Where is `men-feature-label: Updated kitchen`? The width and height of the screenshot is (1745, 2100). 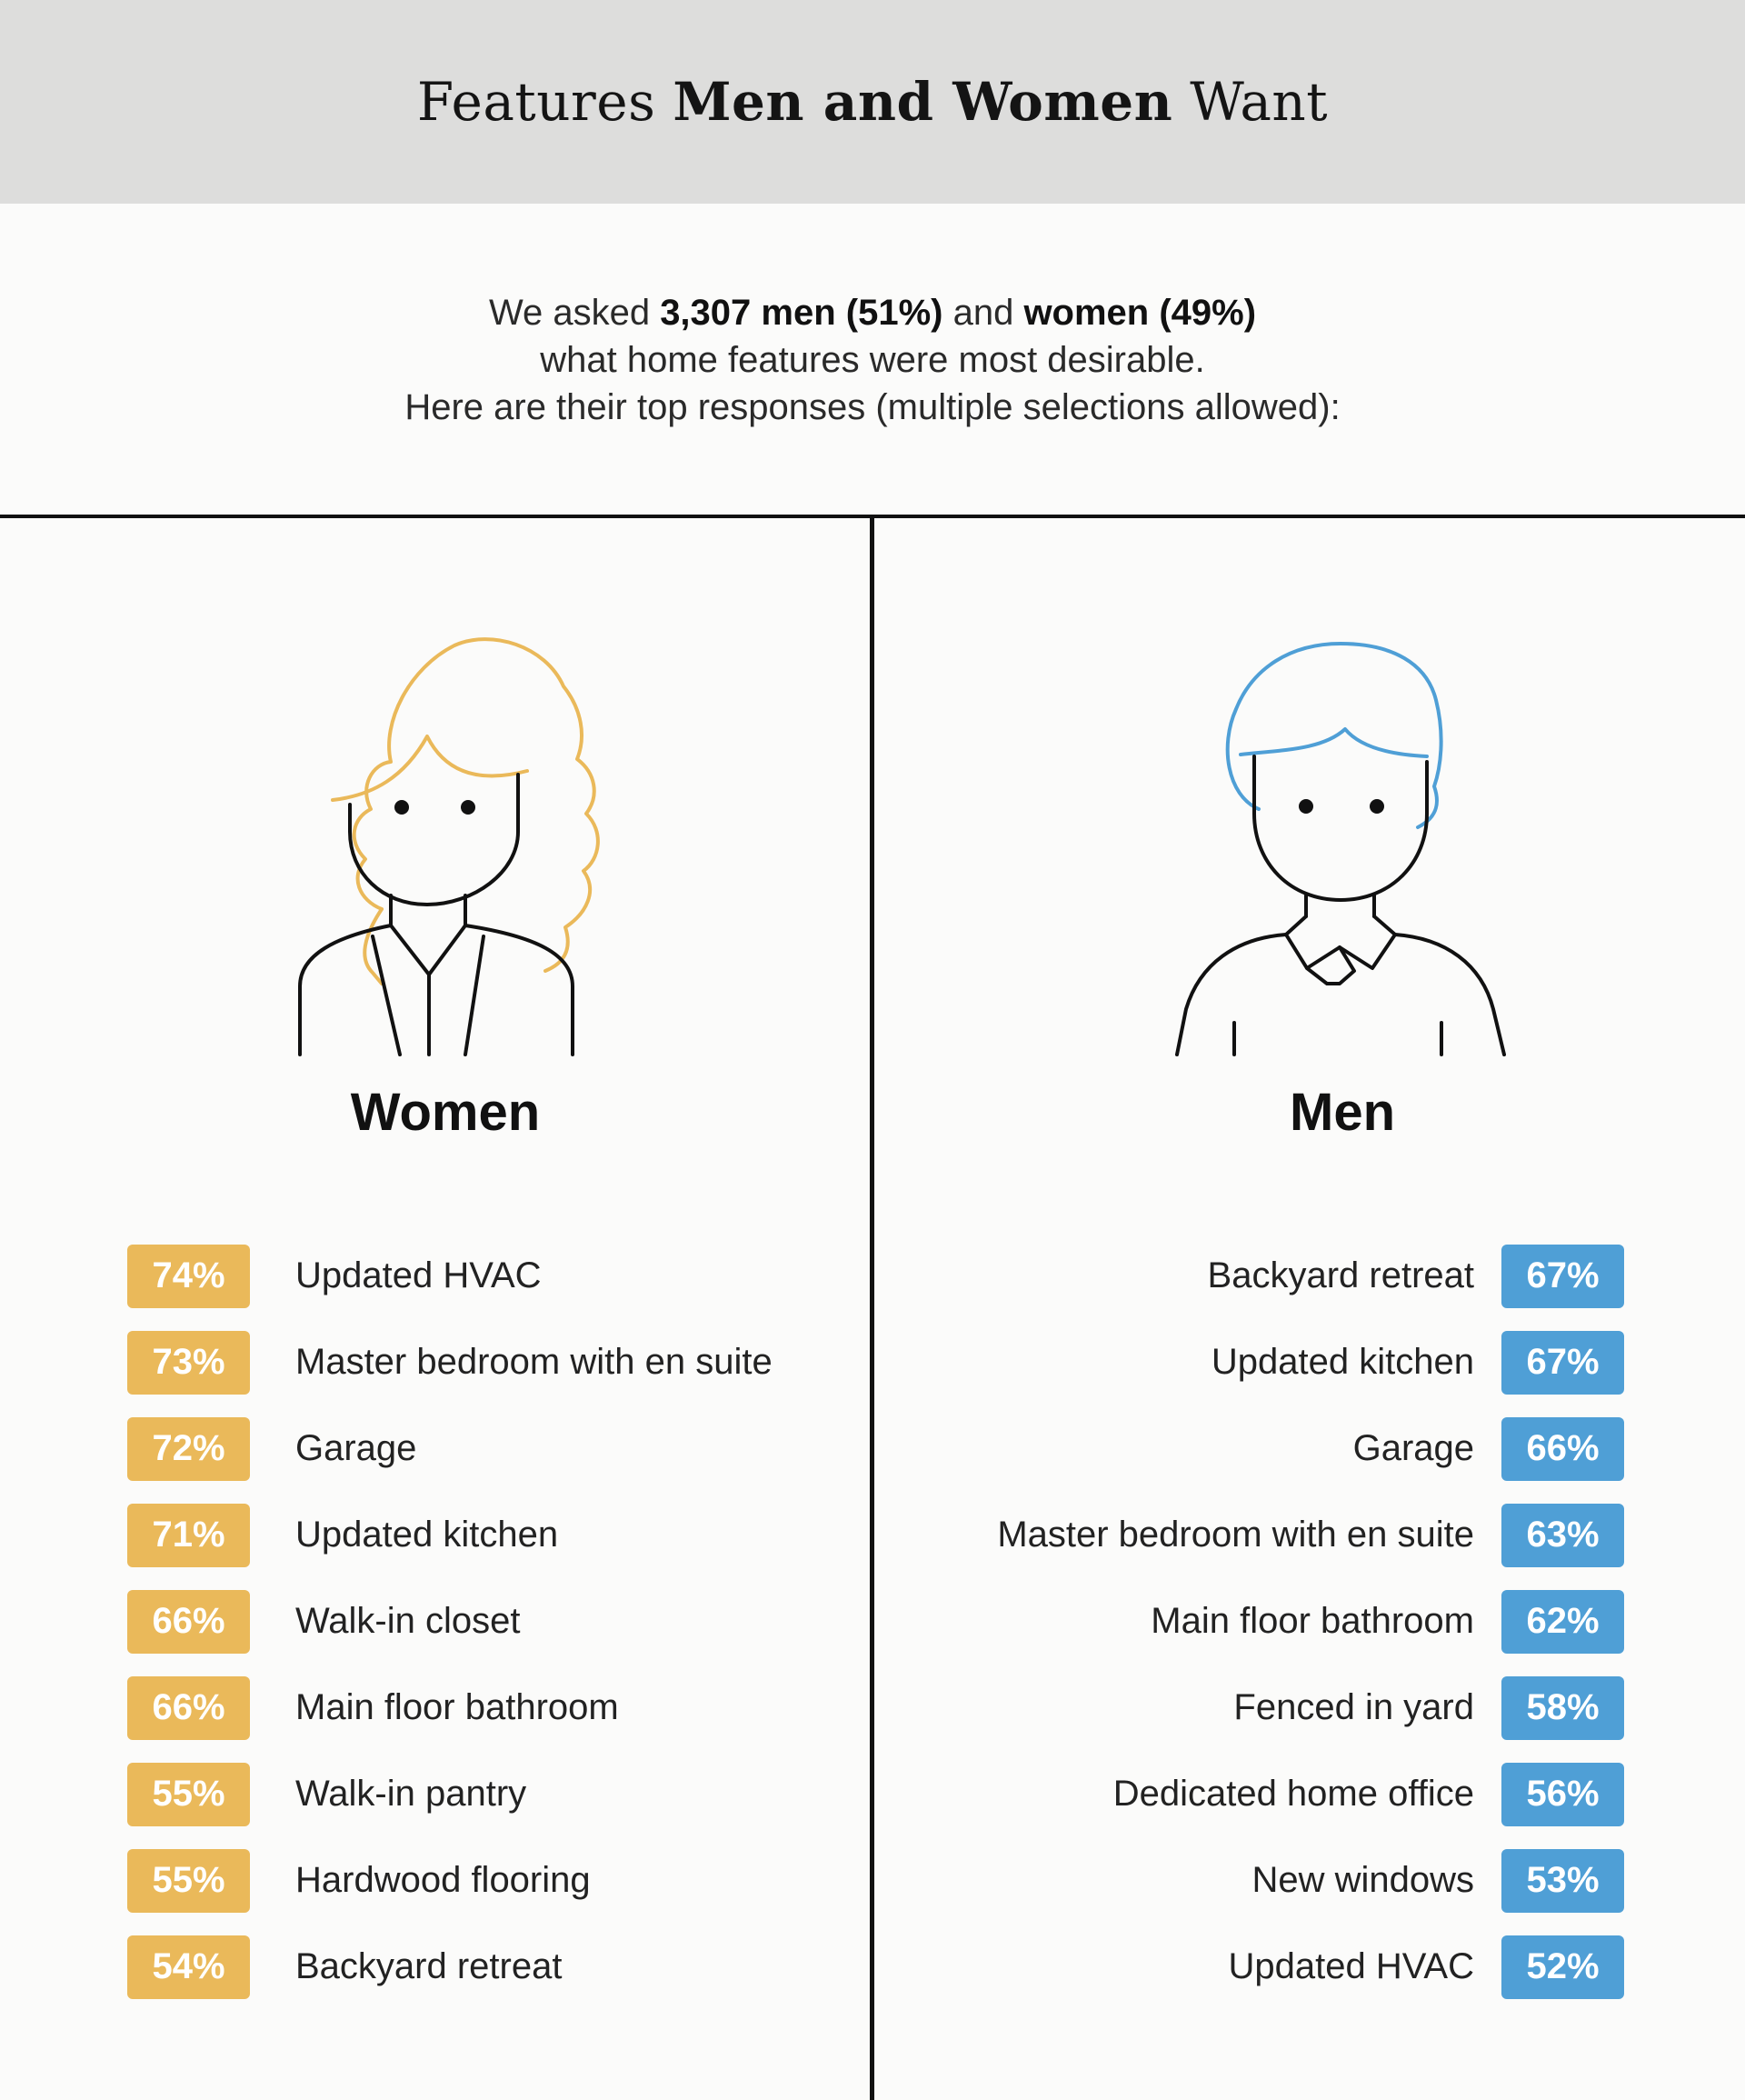 men-feature-label: Updated kitchen is located at coordinates (1342, 1362).